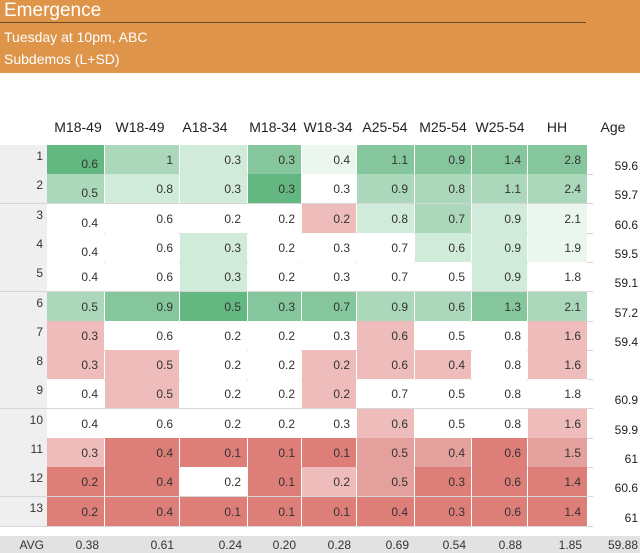 The width and height of the screenshot is (640, 553). Describe the element at coordinates (499, 306) in the screenshot. I see `rating-cell: 1.3` at that location.